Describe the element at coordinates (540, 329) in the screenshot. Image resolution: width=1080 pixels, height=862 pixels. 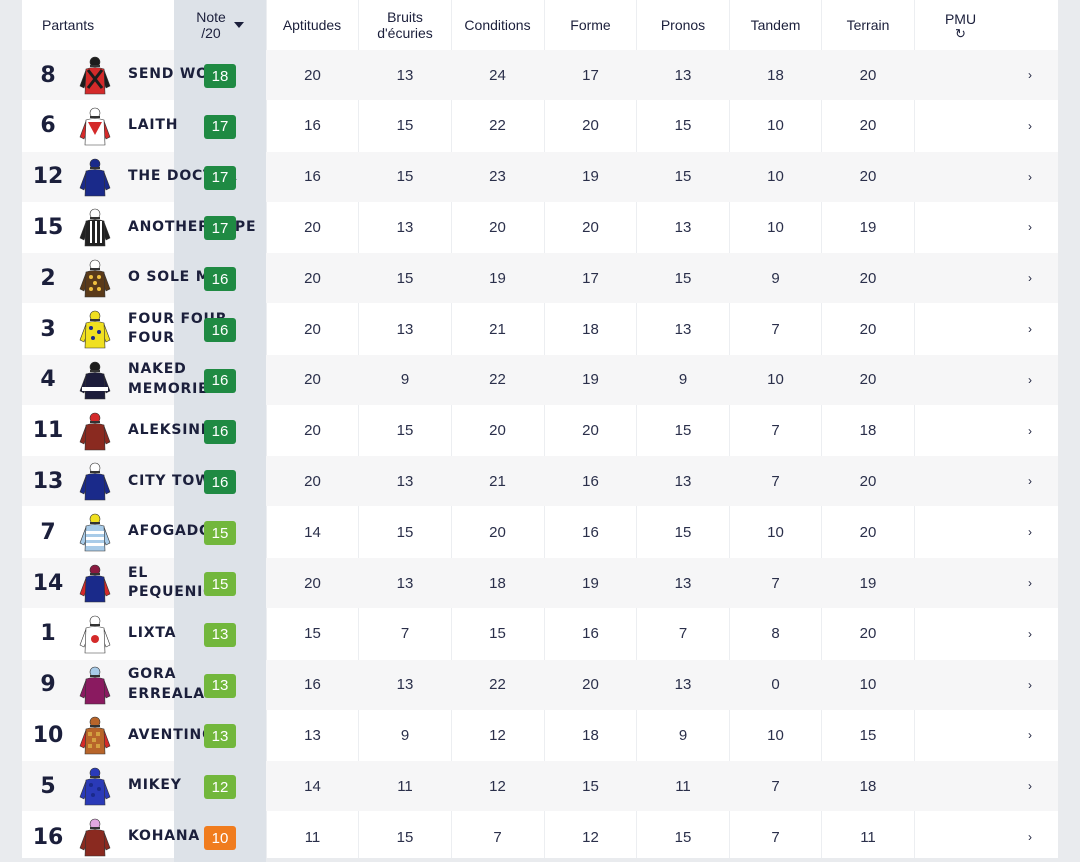
I see `table-row: 3 FOUR FOUR FOUR 16 20 13 21 18 13 7 20 ›` at that location.